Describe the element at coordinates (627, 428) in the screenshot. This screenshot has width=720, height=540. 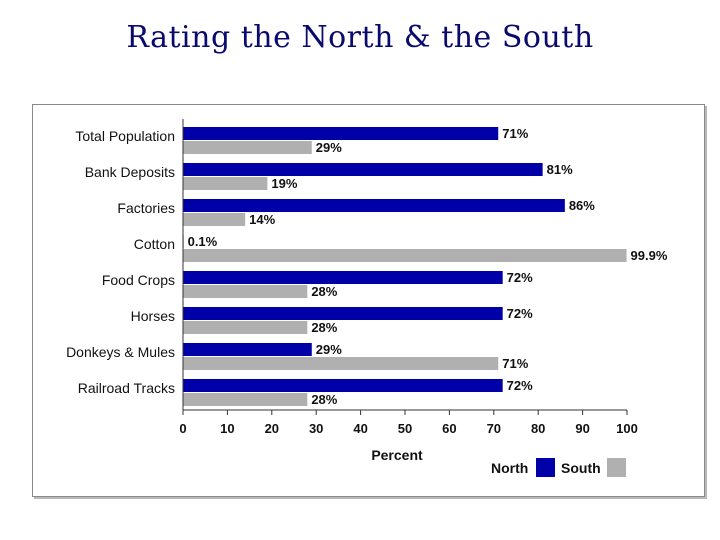
I see `x-tick-label: 100` at that location.